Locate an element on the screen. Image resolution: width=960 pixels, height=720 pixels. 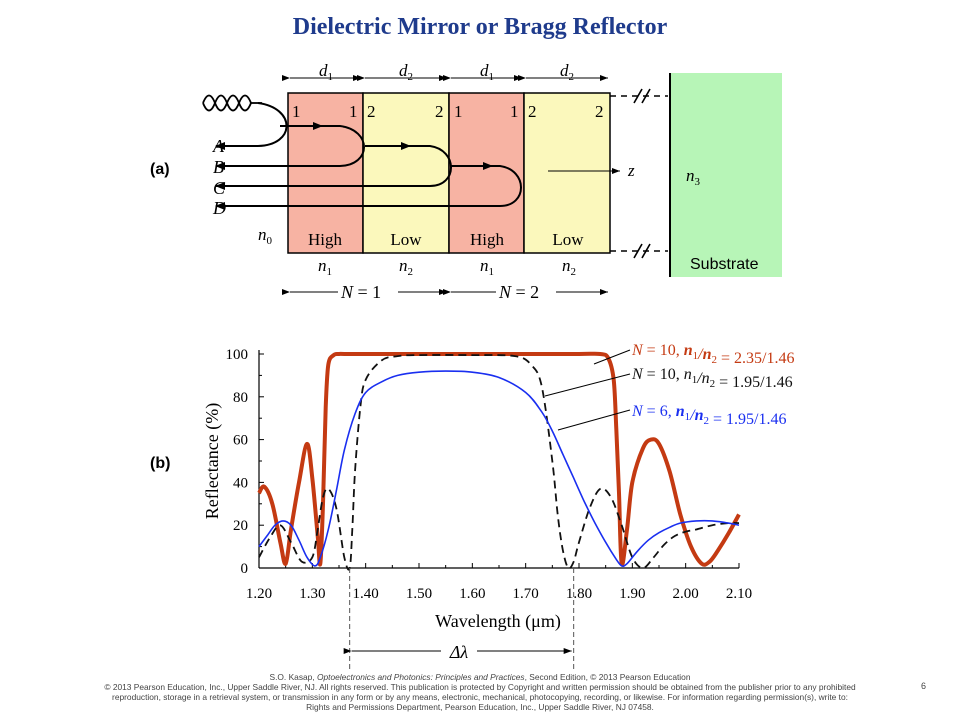
incident-wave-icon is located at coordinates (227, 103).